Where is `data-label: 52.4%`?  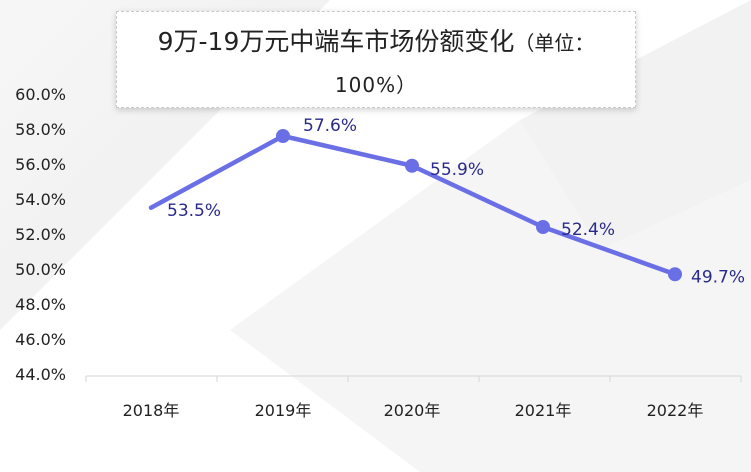
data-label: 52.4% is located at coordinates (588, 230).